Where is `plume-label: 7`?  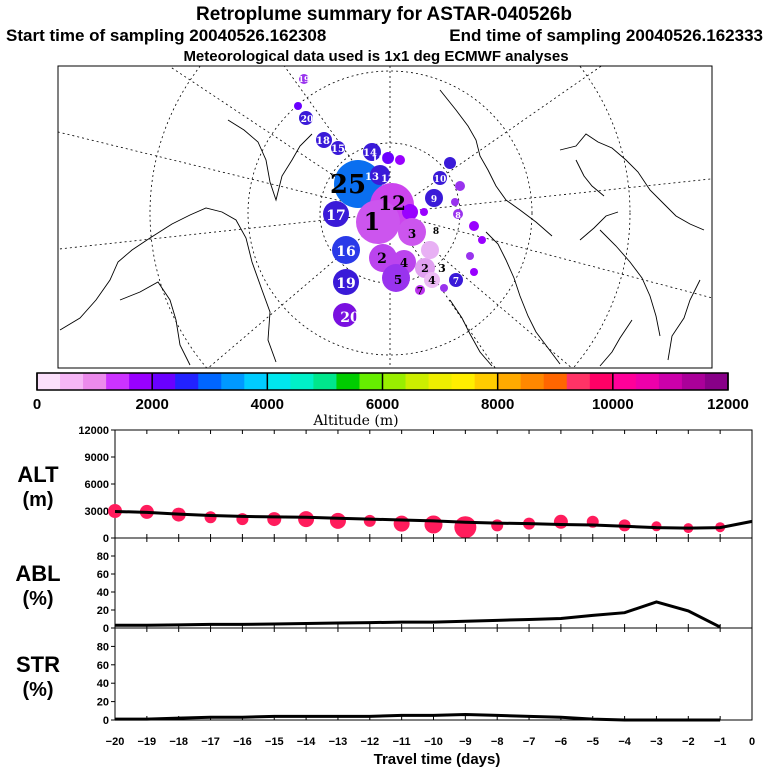 plume-label: 7 is located at coordinates (456, 282).